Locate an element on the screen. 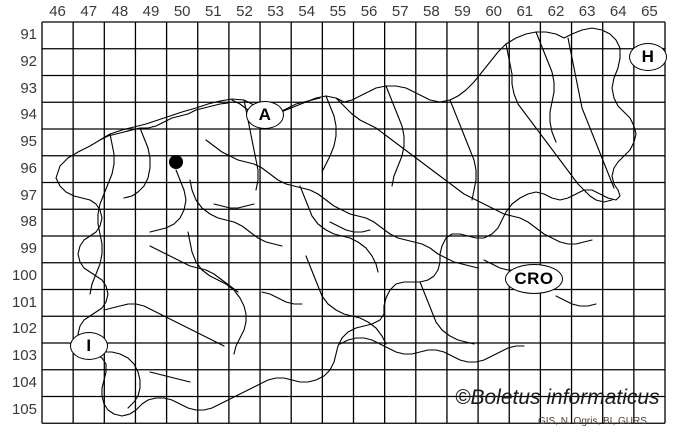 The image size is (680, 436). country-label-cro: CRO is located at coordinates (534, 279).